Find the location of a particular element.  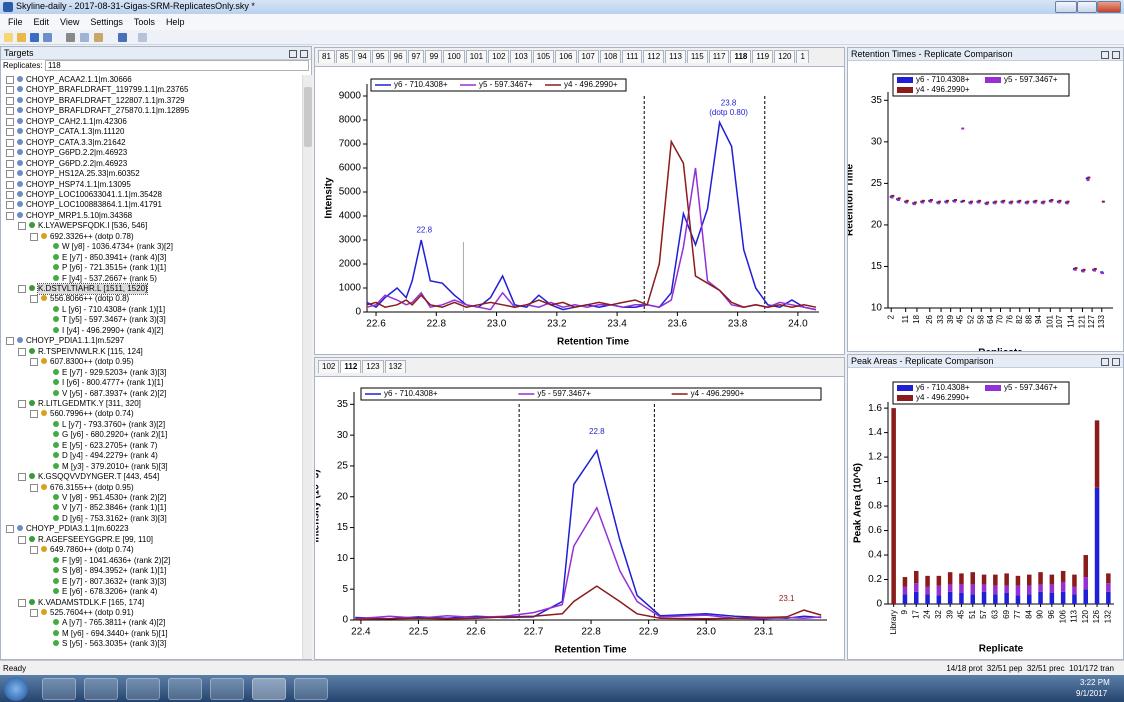

tab: 103 is located at coordinates (521, 56).